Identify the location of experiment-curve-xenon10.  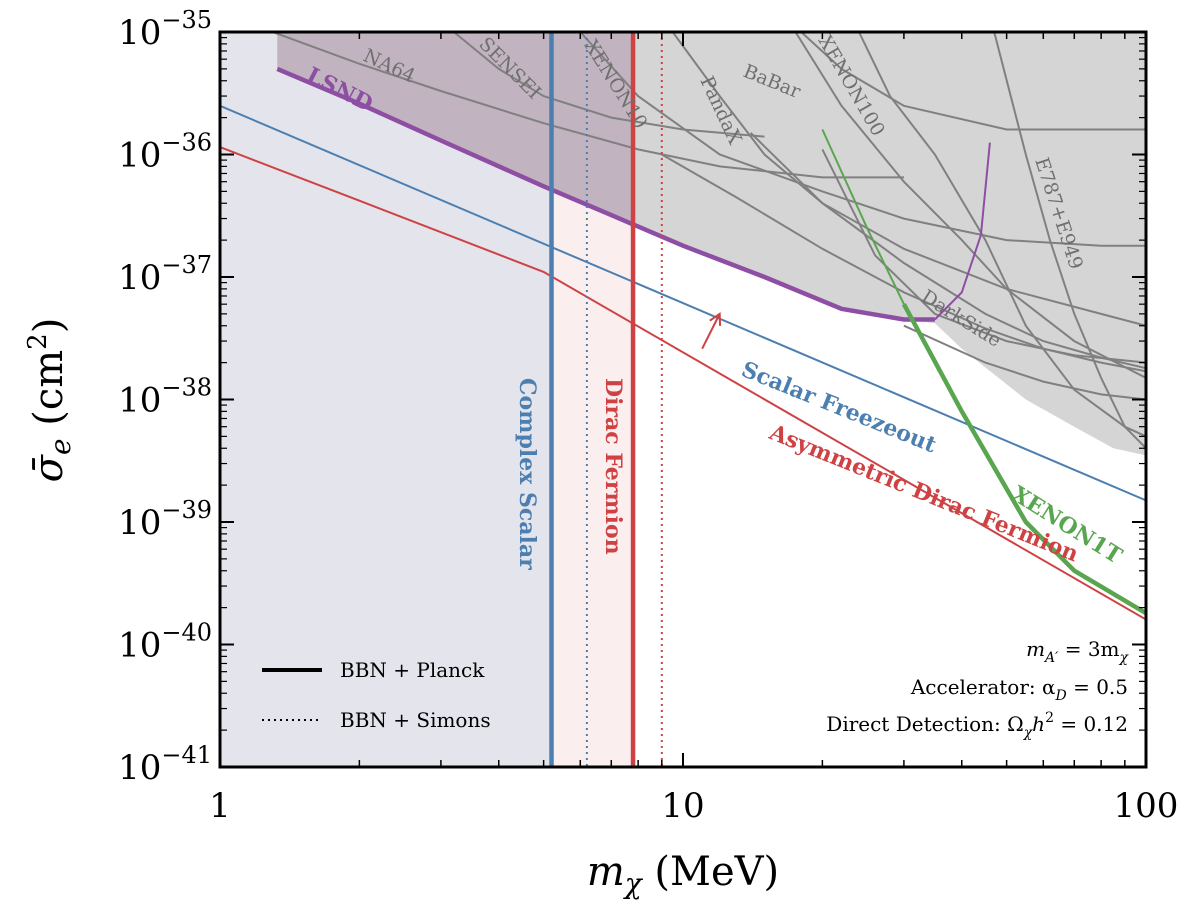
(862, 139).